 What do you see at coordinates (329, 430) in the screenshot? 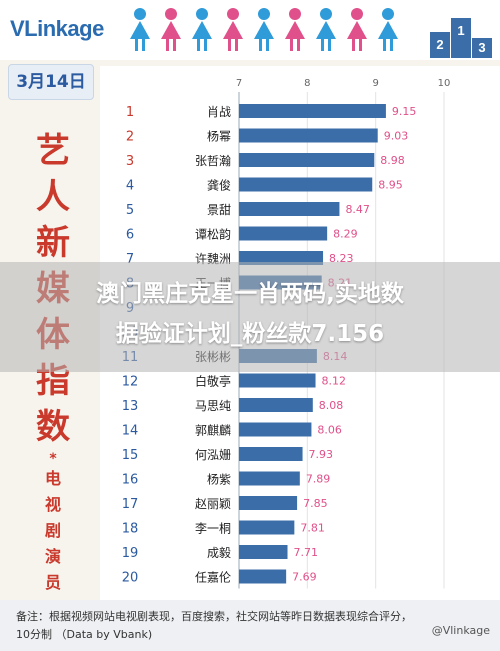
I see `value-label: 8.06` at bounding box center [329, 430].